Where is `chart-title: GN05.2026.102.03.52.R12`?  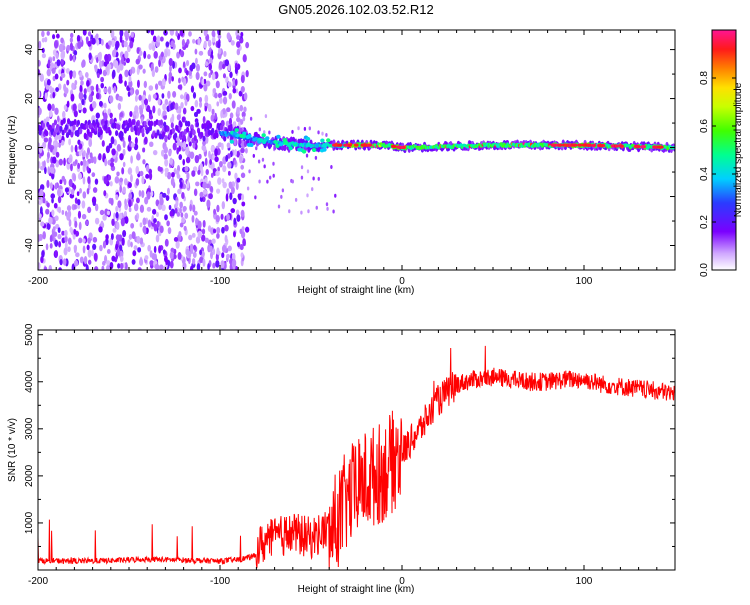 chart-title: GN05.2026.102.03.52.R12 is located at coordinates (355, 9).